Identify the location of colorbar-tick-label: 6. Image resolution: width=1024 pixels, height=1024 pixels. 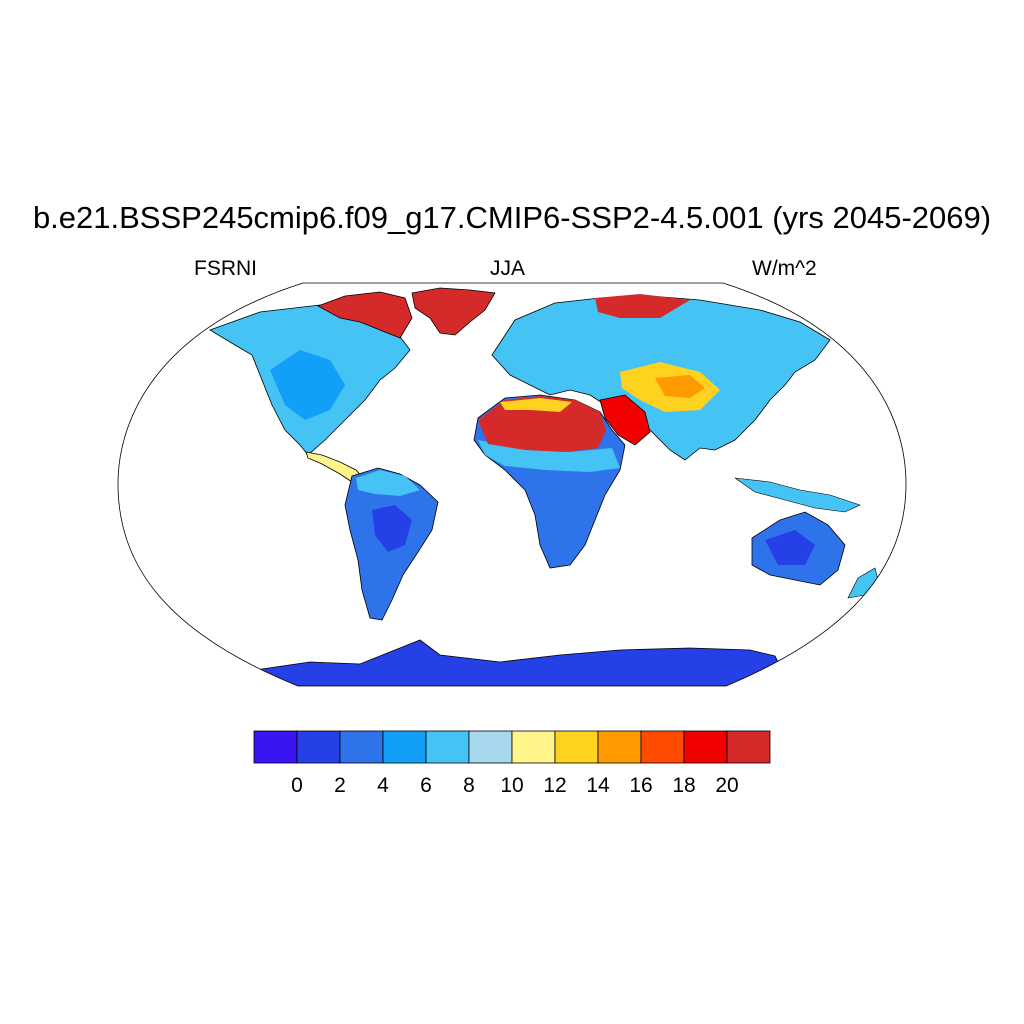
(426, 785).